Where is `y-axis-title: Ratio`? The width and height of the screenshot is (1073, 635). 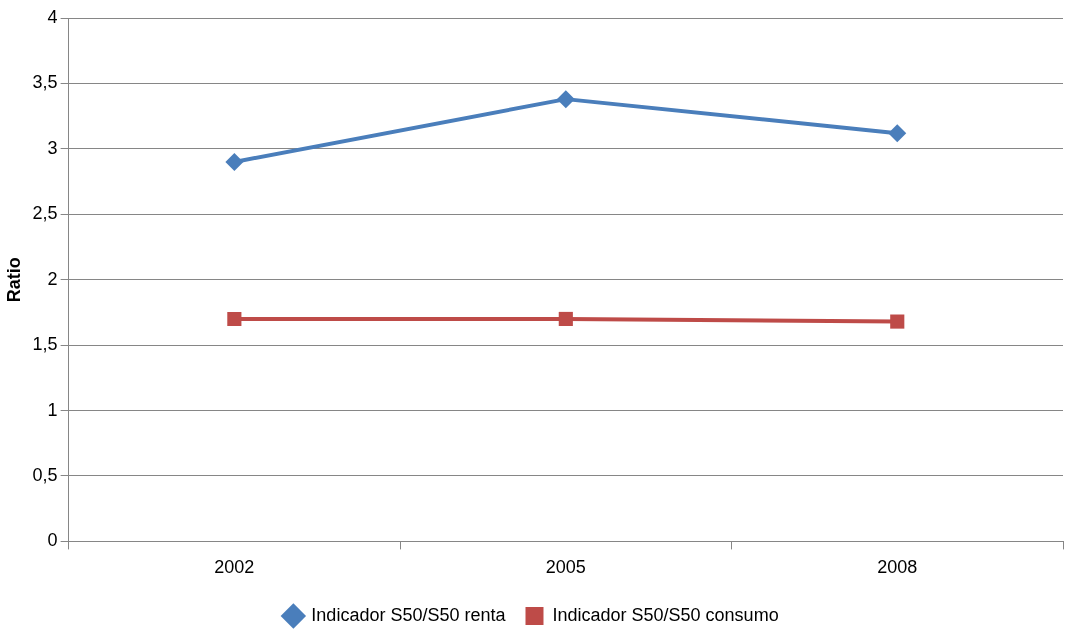
y-axis-title: Ratio is located at coordinates (13, 280).